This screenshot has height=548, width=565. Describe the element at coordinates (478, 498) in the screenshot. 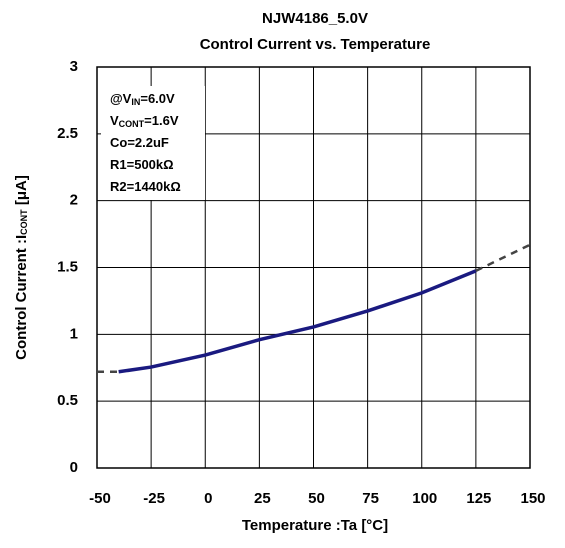

I see `x-tick-label: 125` at that location.